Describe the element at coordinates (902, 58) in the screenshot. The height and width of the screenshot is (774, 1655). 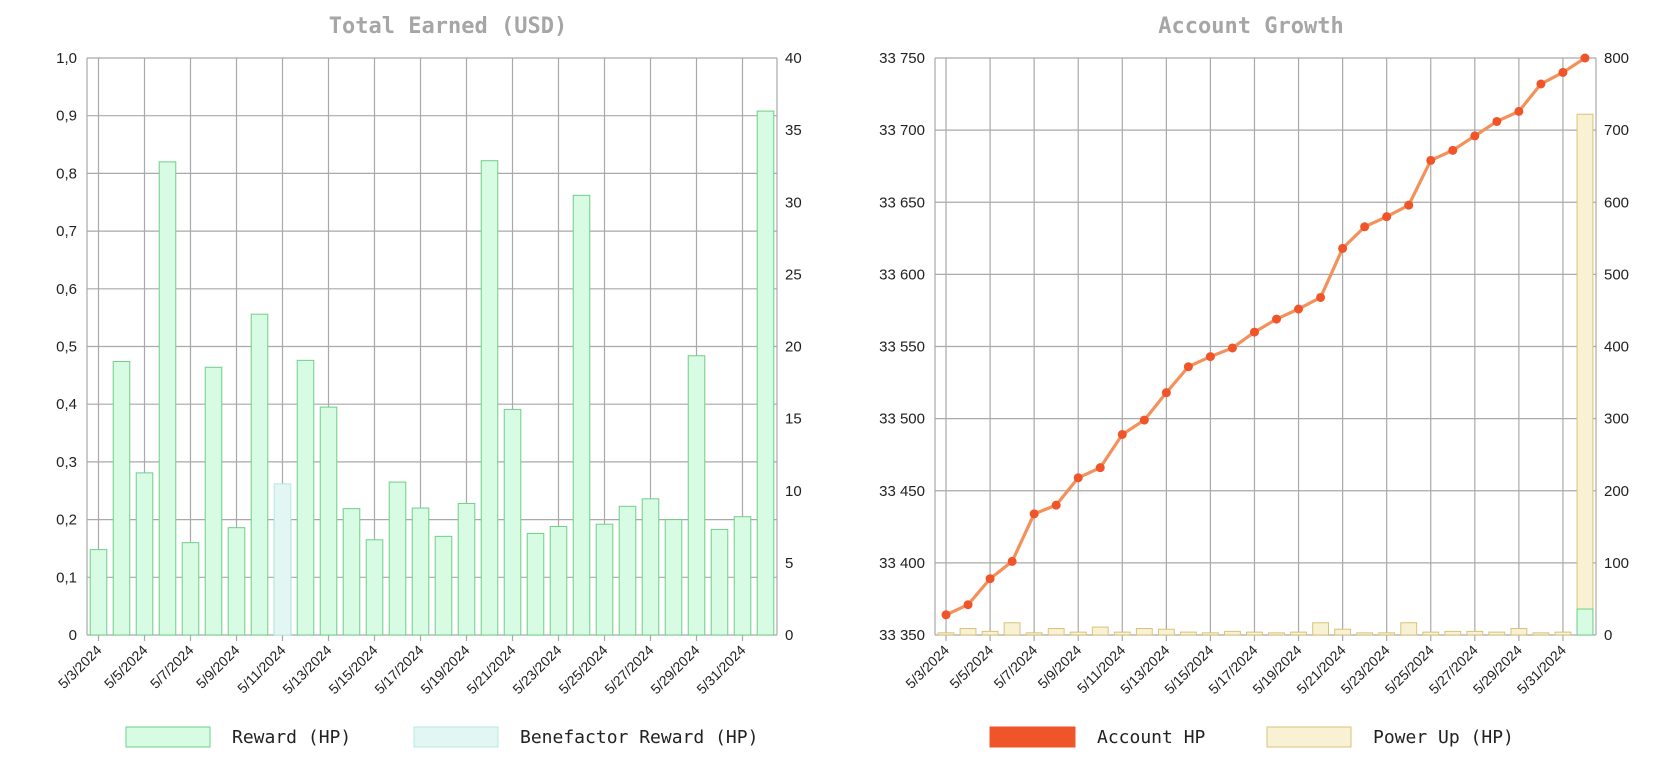
I see `y-tick-label-left: 33 750` at that location.